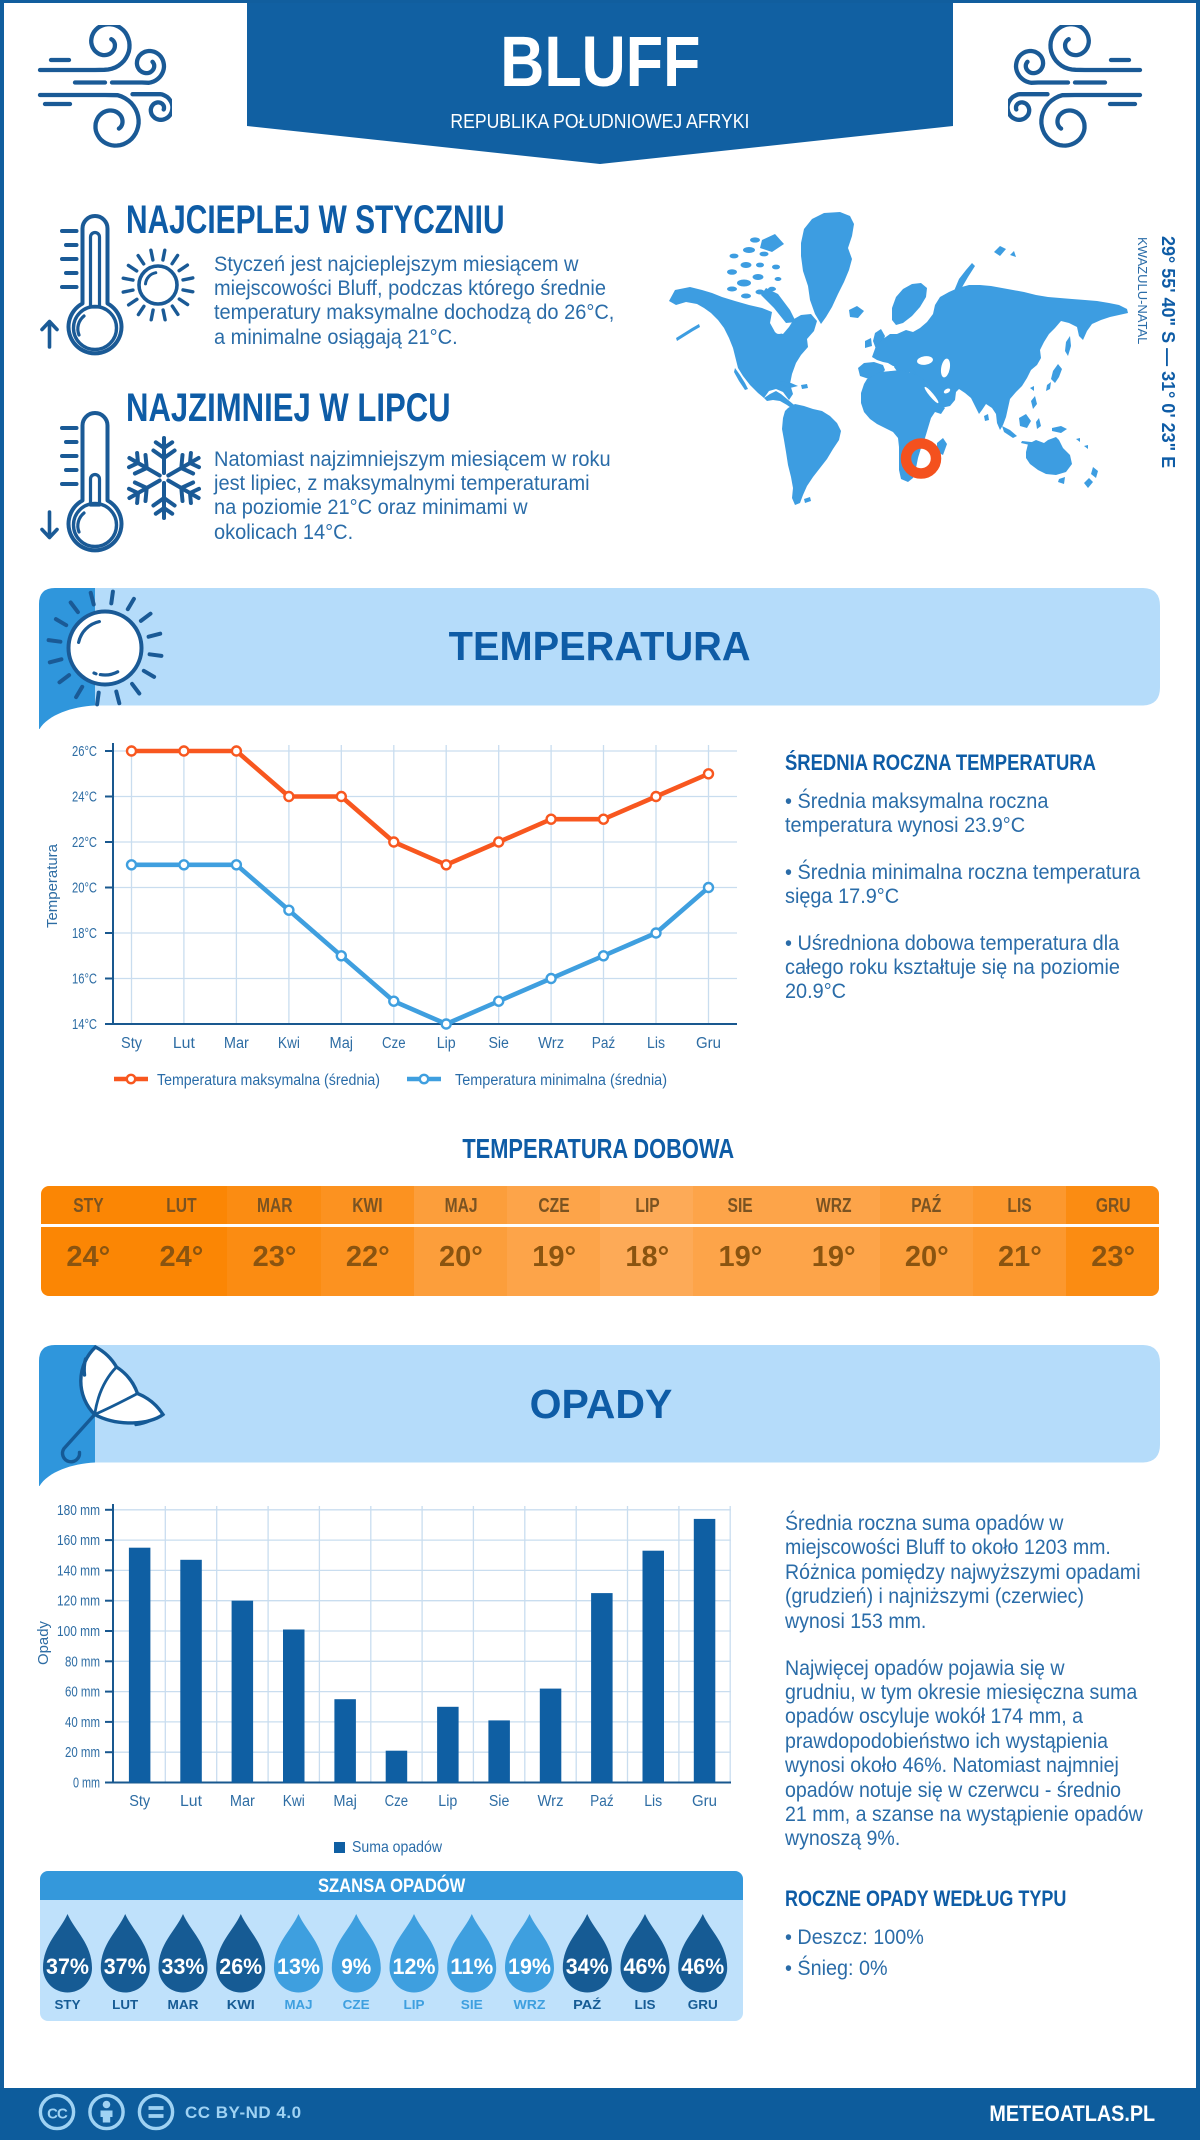  Describe the element at coordinates (43, 1643) in the screenshot. I see `svg-text: Opady` at that location.